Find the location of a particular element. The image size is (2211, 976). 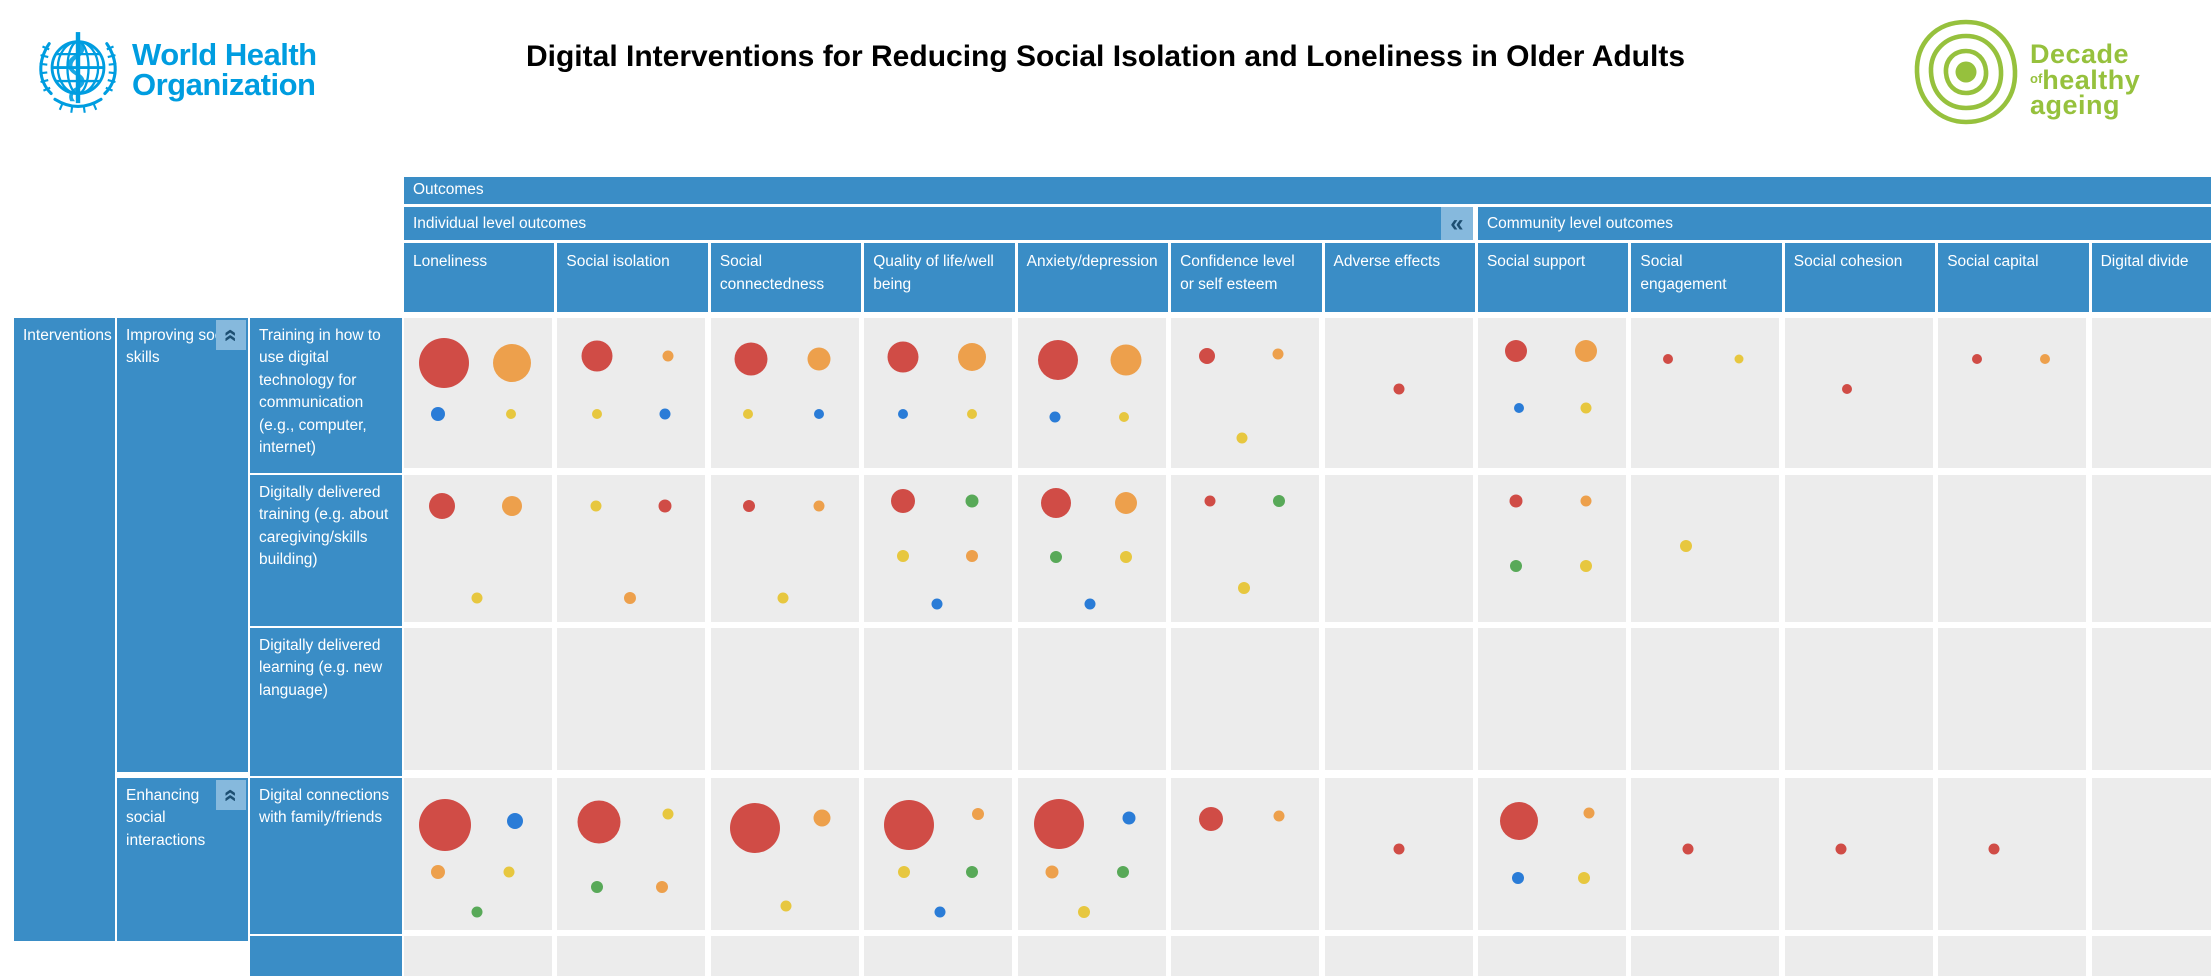

column-header-anxiety-depression: Anxiety/depression is located at coordinates (1093, 277).